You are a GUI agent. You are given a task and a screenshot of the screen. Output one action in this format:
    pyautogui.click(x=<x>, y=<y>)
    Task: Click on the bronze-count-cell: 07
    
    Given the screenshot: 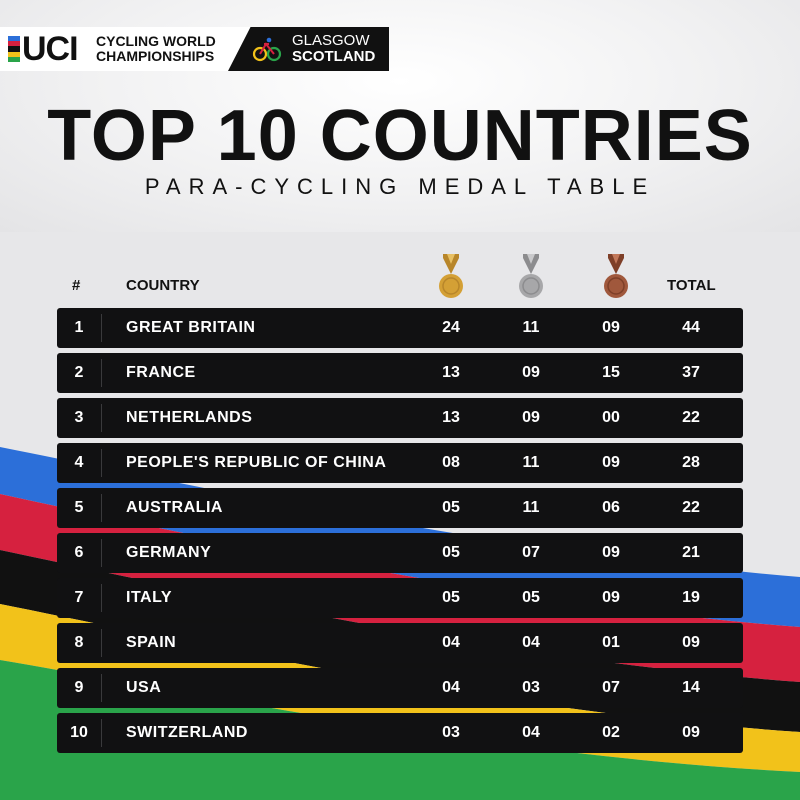 What is the action you would take?
    pyautogui.click(x=611, y=687)
    